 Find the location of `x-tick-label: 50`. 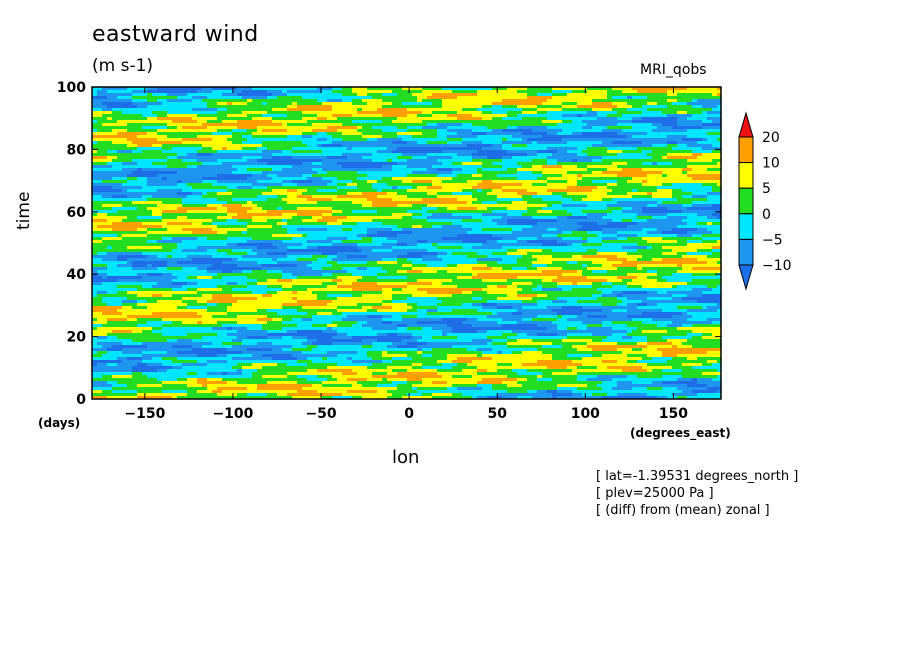

x-tick-label: 50 is located at coordinates (497, 414).